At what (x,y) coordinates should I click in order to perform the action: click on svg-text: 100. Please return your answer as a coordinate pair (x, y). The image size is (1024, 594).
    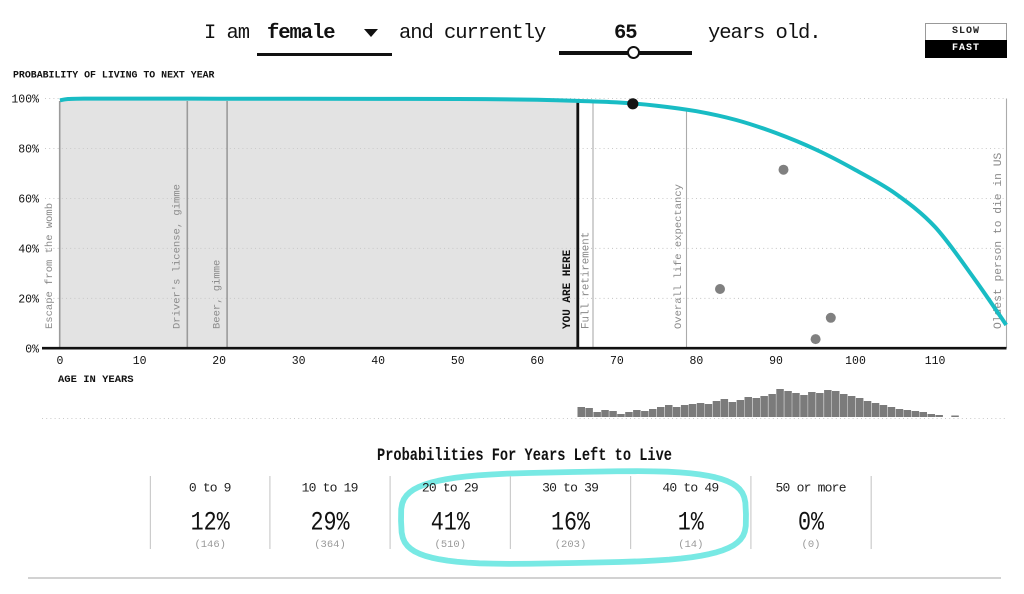
    Looking at the image, I should click on (855, 361).